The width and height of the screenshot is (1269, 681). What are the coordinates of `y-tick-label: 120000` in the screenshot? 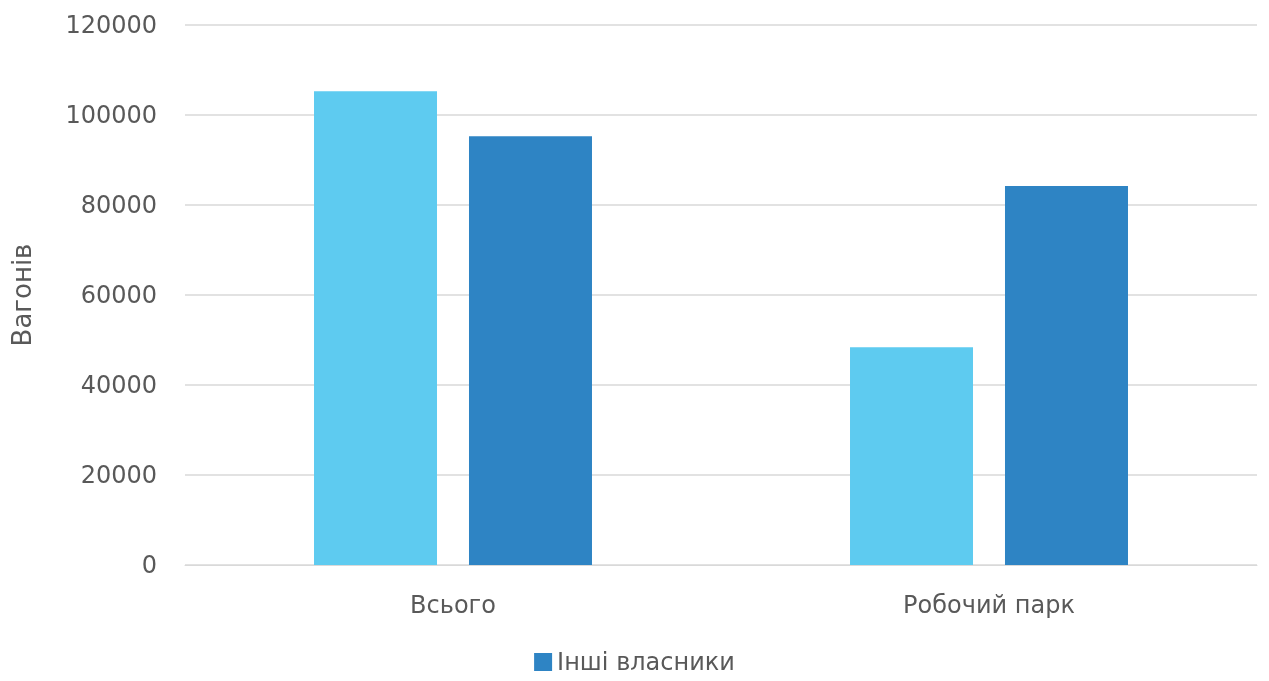 It's located at (111, 25).